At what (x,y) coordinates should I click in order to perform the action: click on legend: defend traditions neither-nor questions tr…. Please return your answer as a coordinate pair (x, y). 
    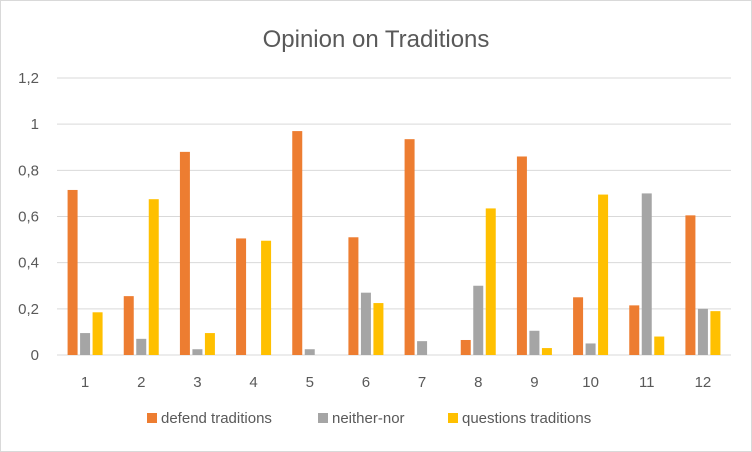
    Looking at the image, I should click on (369, 418).